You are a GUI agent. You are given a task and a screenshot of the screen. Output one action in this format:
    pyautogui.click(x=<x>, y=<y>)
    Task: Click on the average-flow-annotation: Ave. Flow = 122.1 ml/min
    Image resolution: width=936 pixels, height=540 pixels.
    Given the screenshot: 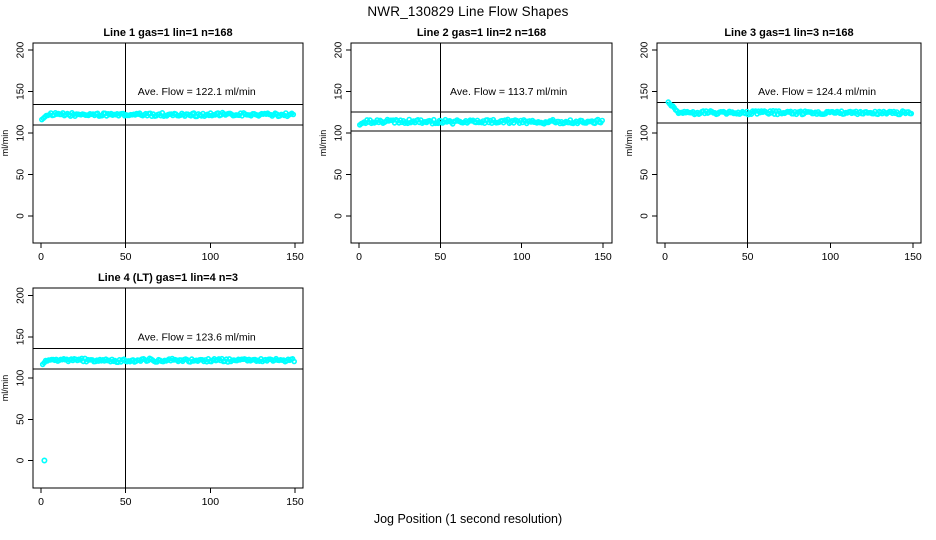 What is the action you would take?
    pyautogui.click(x=197, y=92)
    